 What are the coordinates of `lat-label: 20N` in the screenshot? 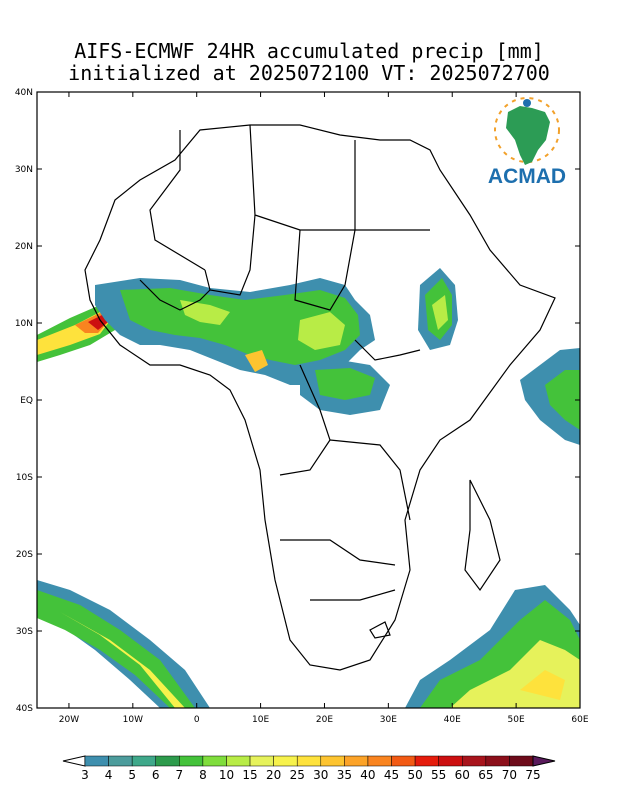 It's located at (24, 247).